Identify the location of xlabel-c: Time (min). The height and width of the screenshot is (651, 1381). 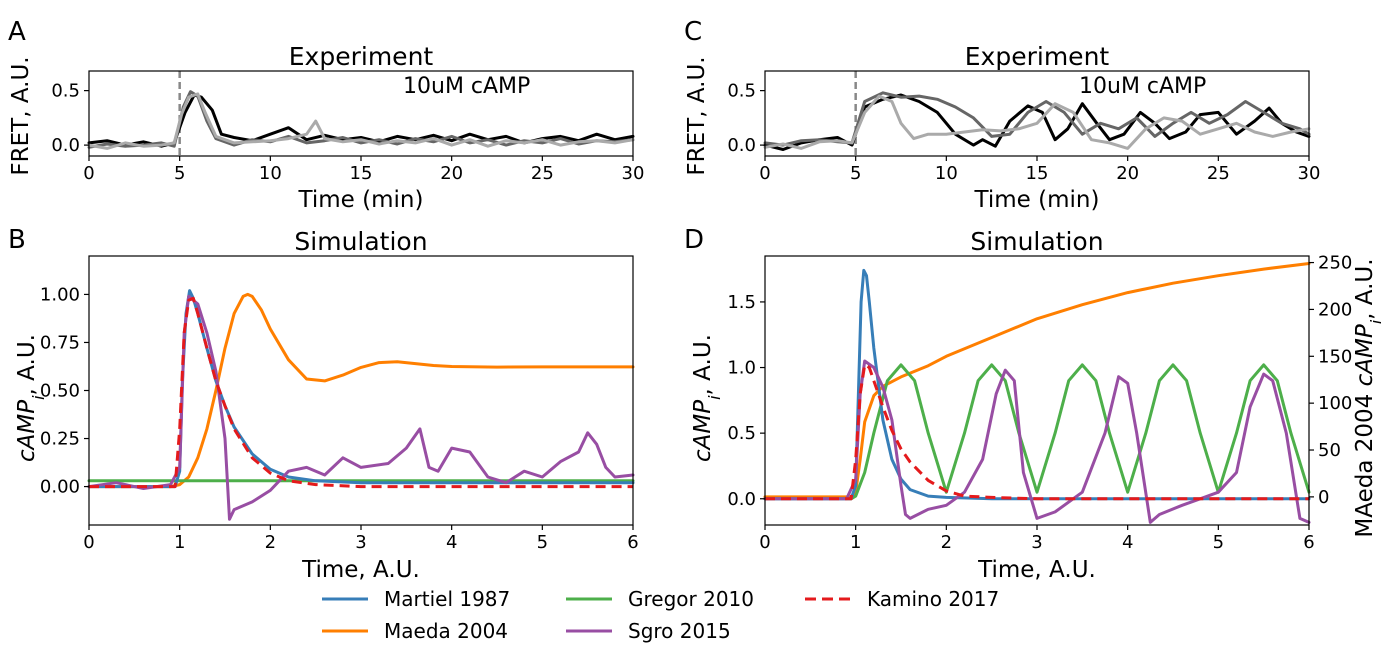
(1037, 200).